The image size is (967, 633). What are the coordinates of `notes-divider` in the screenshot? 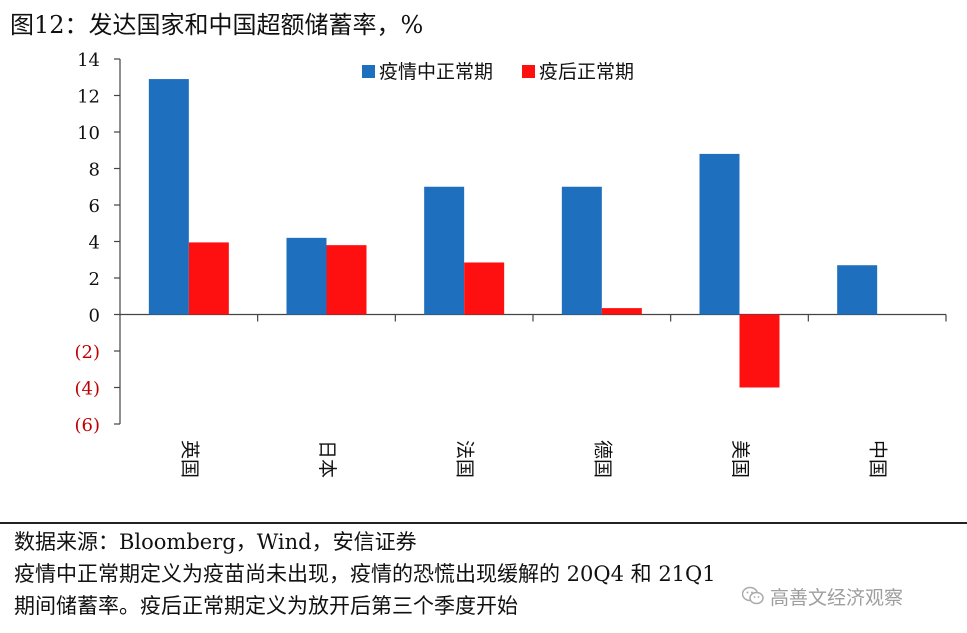 It's located at (483, 523).